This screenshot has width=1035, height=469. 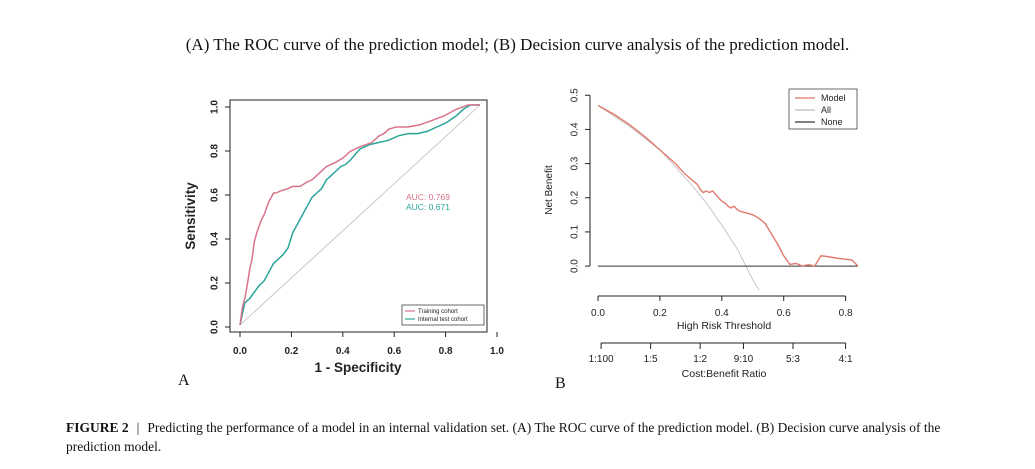 What do you see at coordinates (575, 129) in the screenshot?
I see `dca-y-tick-label: 0.4` at bounding box center [575, 129].